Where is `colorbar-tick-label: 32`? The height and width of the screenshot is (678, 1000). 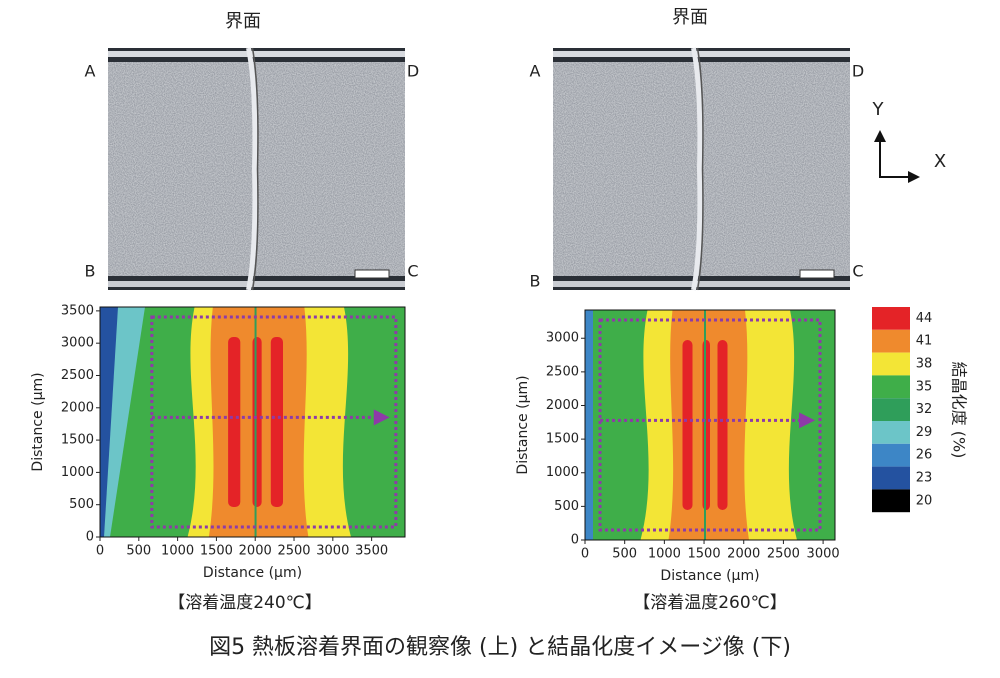 colorbar-tick-label: 32 is located at coordinates (924, 409).